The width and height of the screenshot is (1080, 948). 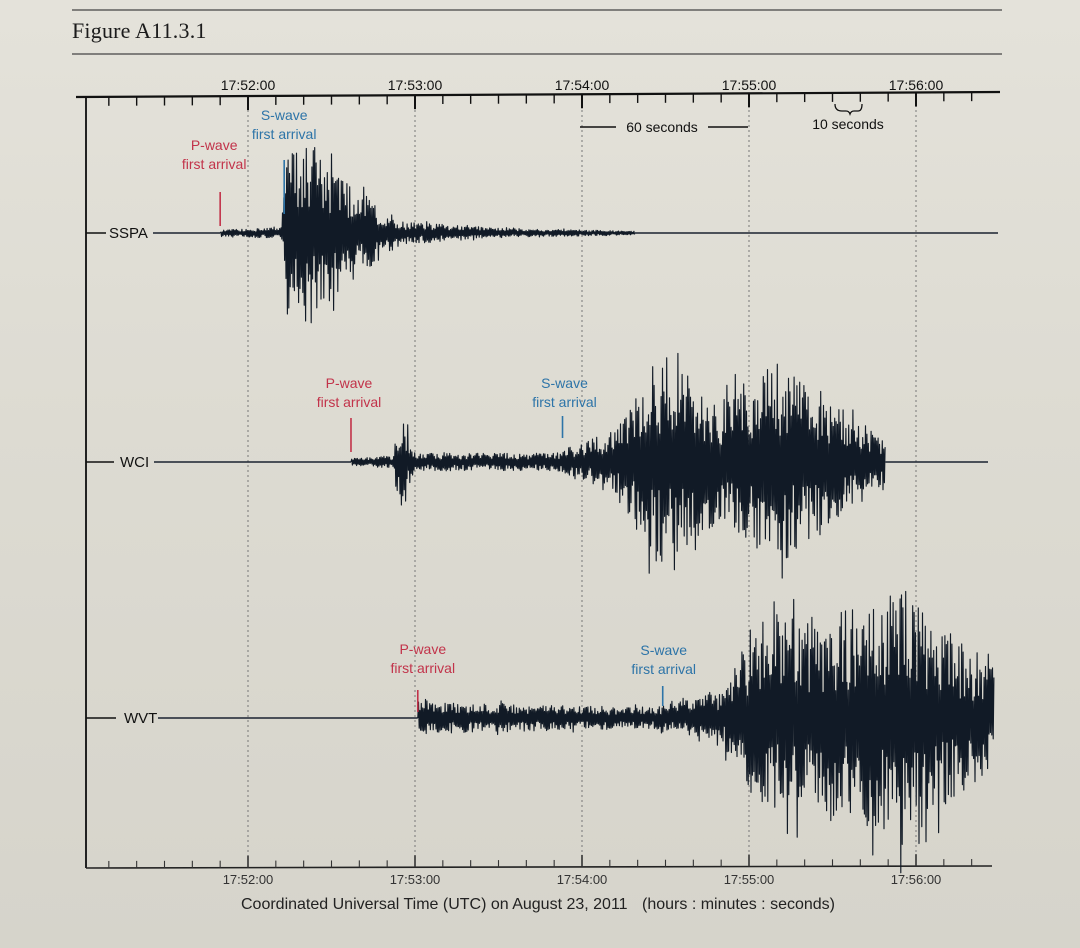 What do you see at coordinates (249, 166) in the screenshot?
I see `arrivals-sspa: P-wave first arrival S-wave first arrival` at bounding box center [249, 166].